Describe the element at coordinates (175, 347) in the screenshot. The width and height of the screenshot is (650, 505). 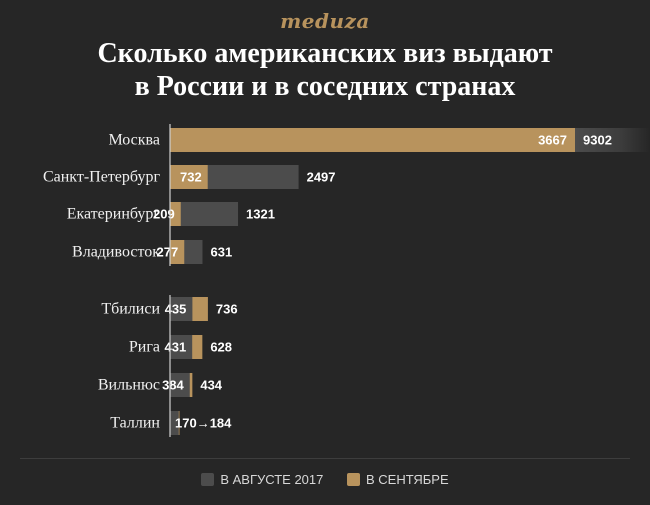
I see `value-august-5: 431` at that location.